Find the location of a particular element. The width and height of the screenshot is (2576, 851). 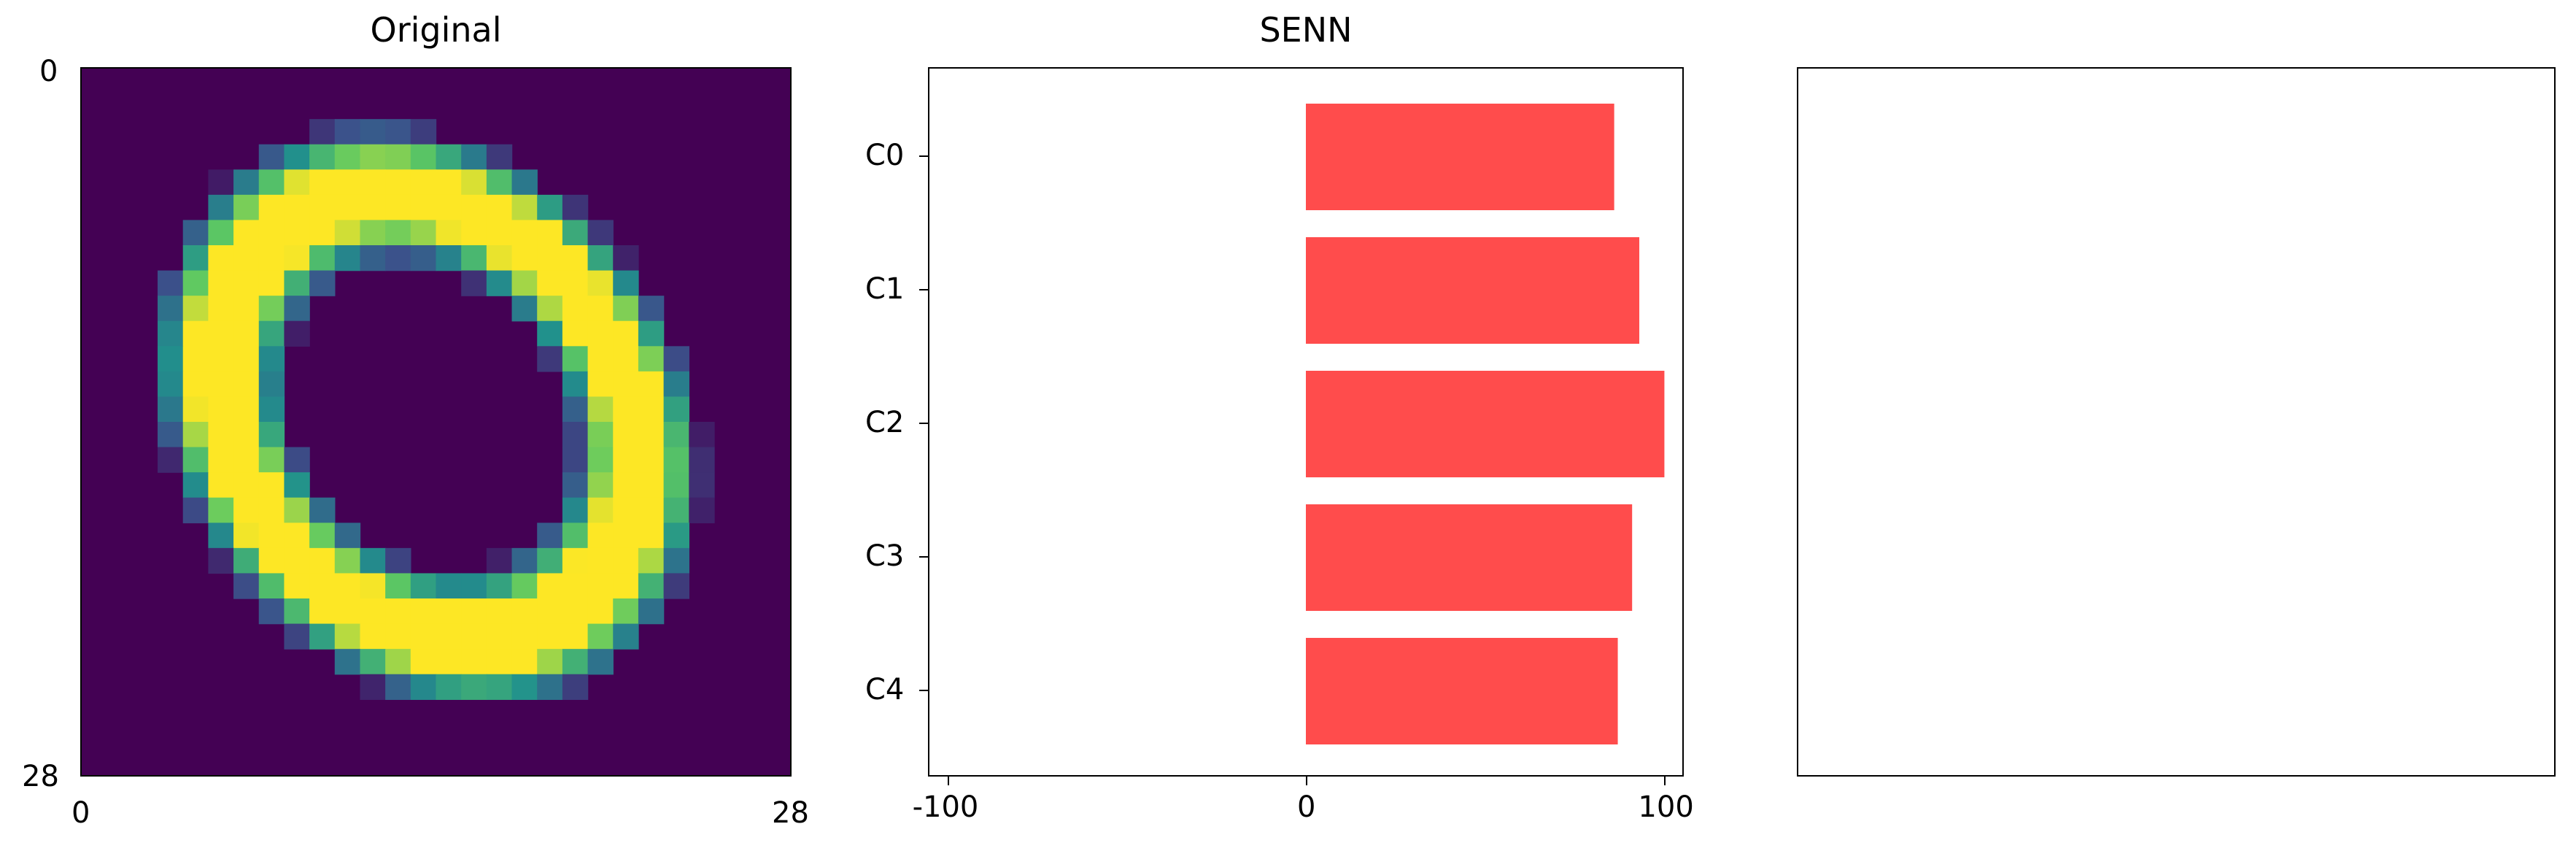

bar-c2 is located at coordinates (1485, 424).